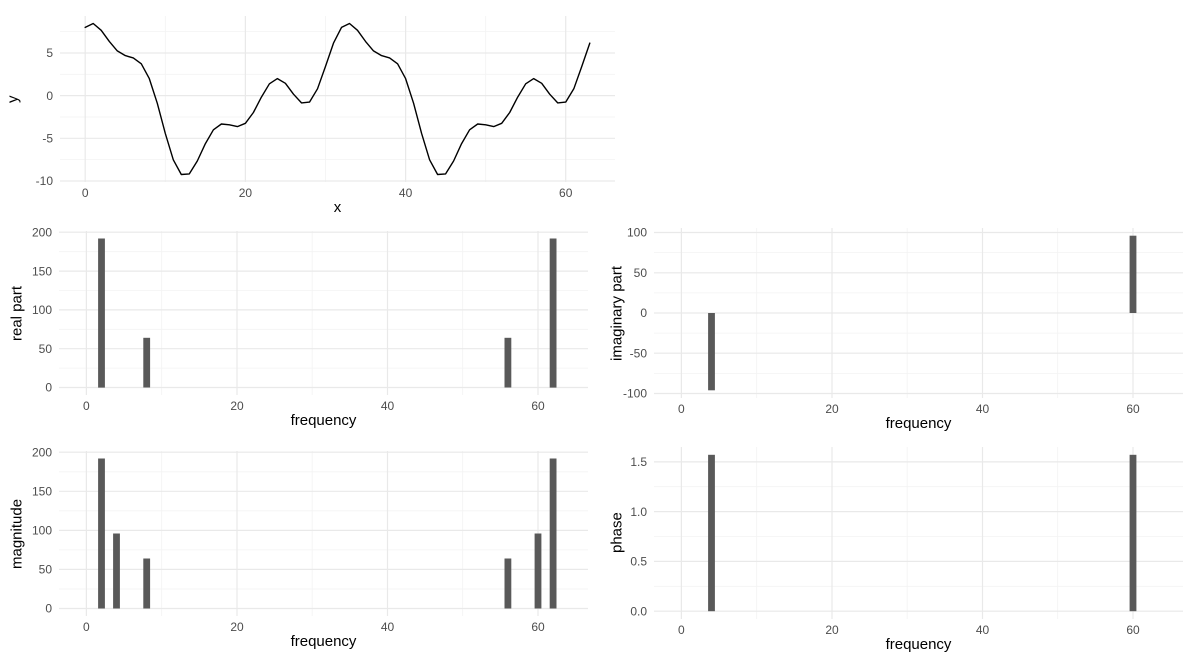 The height and width of the screenshot is (668, 1200). I want to click on real-part-plot-area: 0 20 40 60 0 50 100 150 200, so click(310, 319).